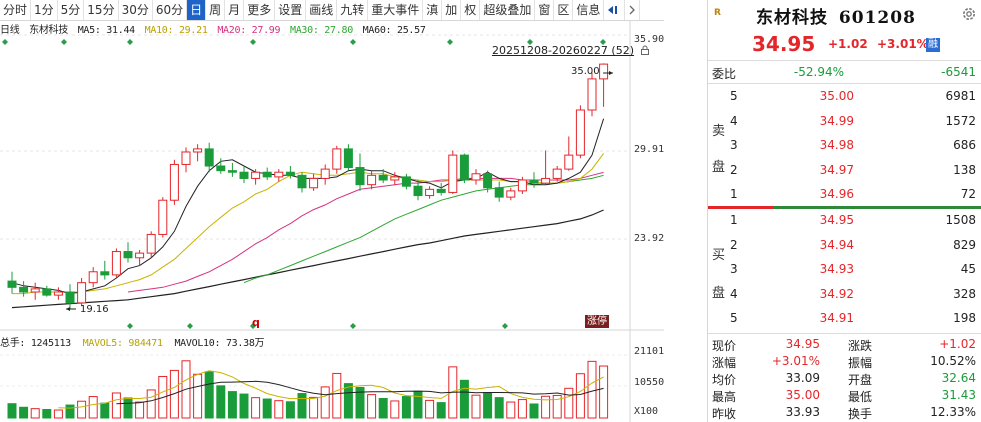 The width and height of the screenshot is (981, 422). I want to click on order-ratio-label: 委比, so click(724, 74).